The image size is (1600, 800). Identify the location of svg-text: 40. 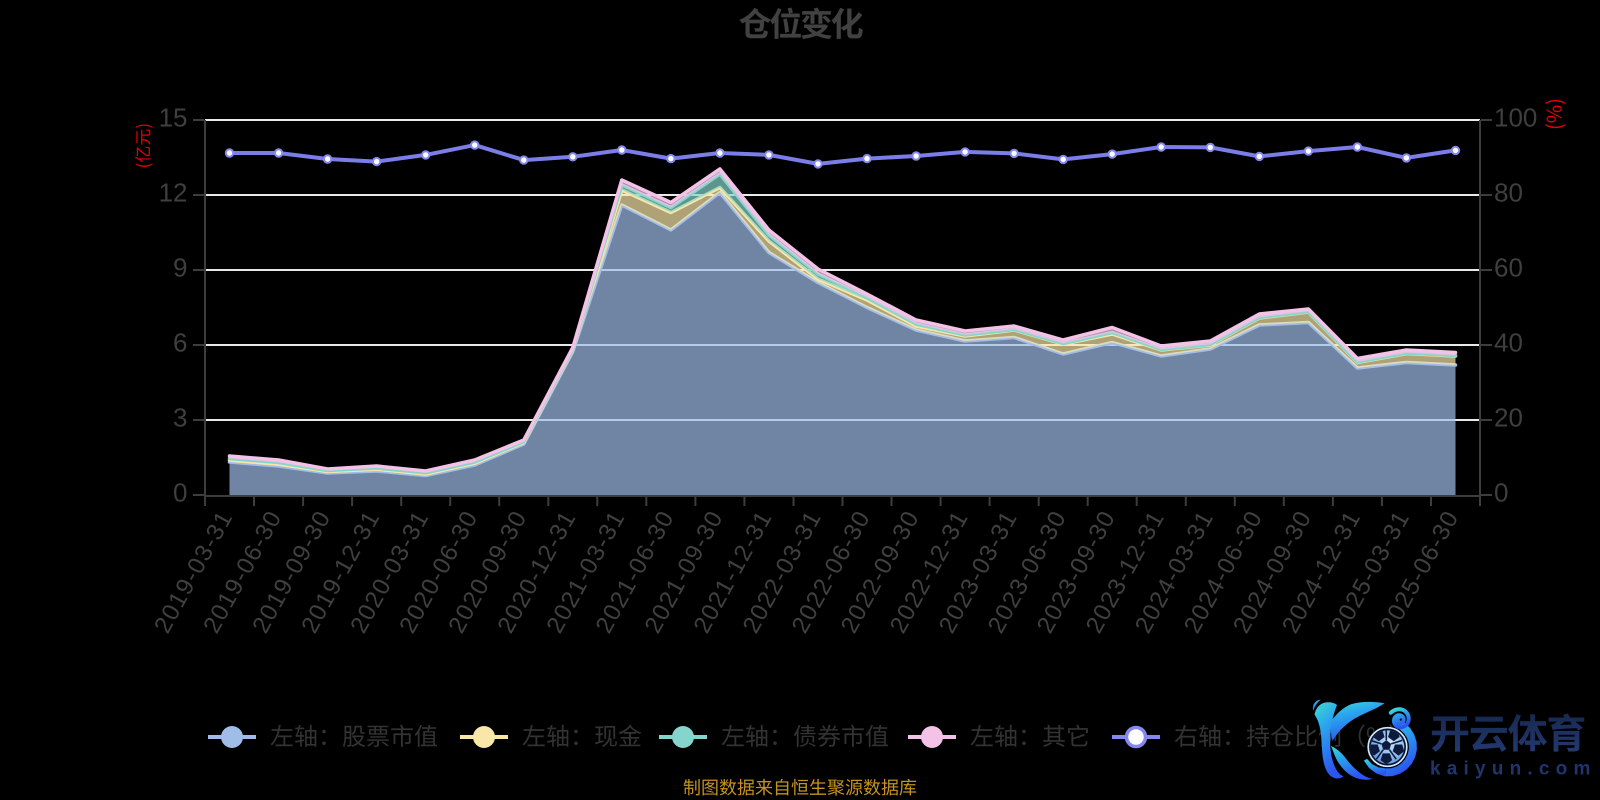
(1508, 343).